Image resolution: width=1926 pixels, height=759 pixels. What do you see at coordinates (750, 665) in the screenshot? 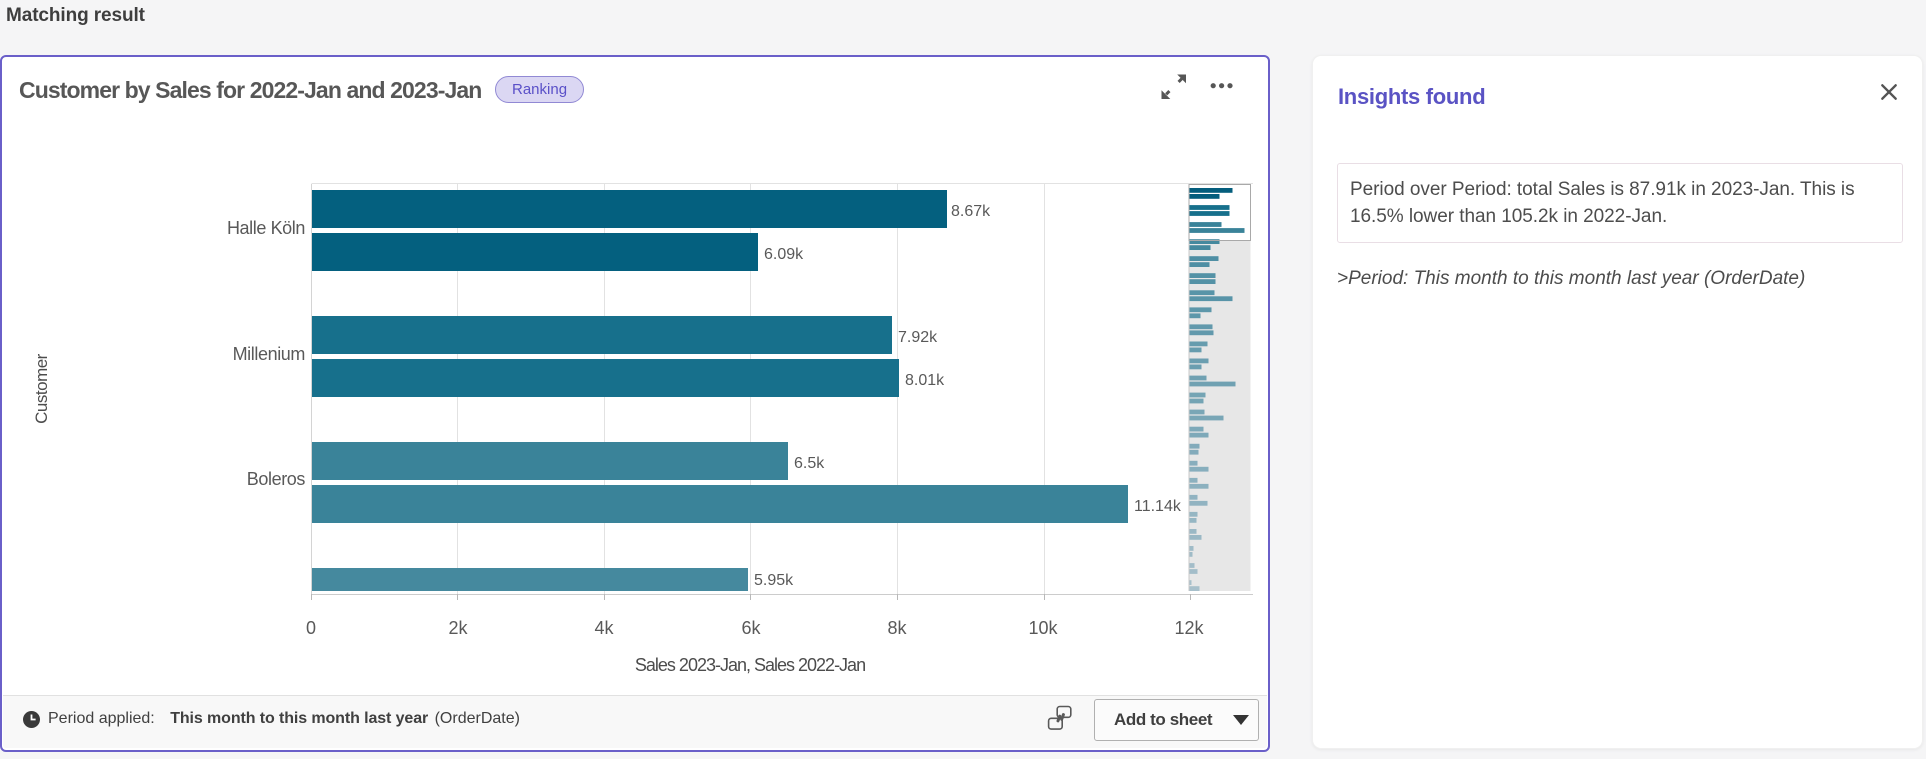
I see `svg-text: Sales 2023-Jan, Sales 2022-Jan` at bounding box center [750, 665].